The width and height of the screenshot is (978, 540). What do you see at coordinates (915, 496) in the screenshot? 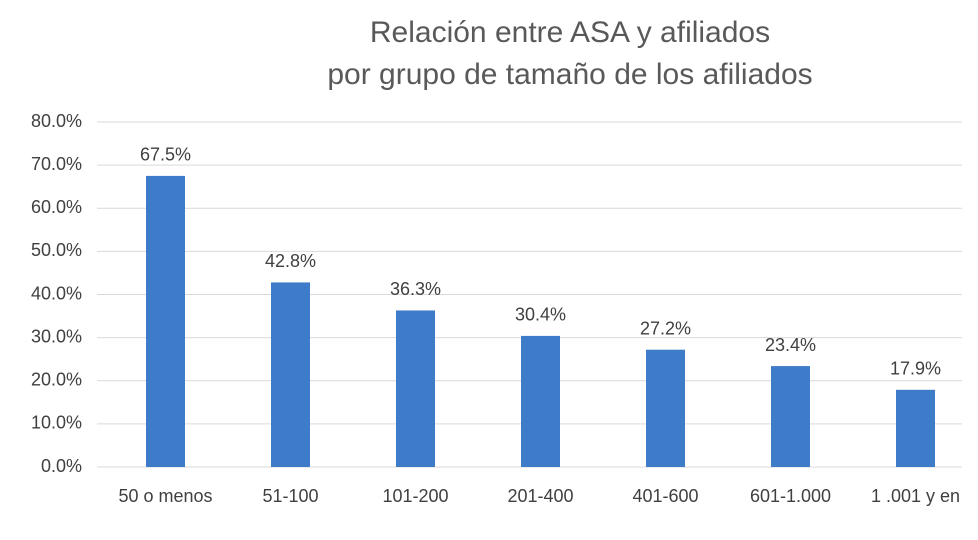
I see `x-tick-label: 1 .001 y en` at bounding box center [915, 496].